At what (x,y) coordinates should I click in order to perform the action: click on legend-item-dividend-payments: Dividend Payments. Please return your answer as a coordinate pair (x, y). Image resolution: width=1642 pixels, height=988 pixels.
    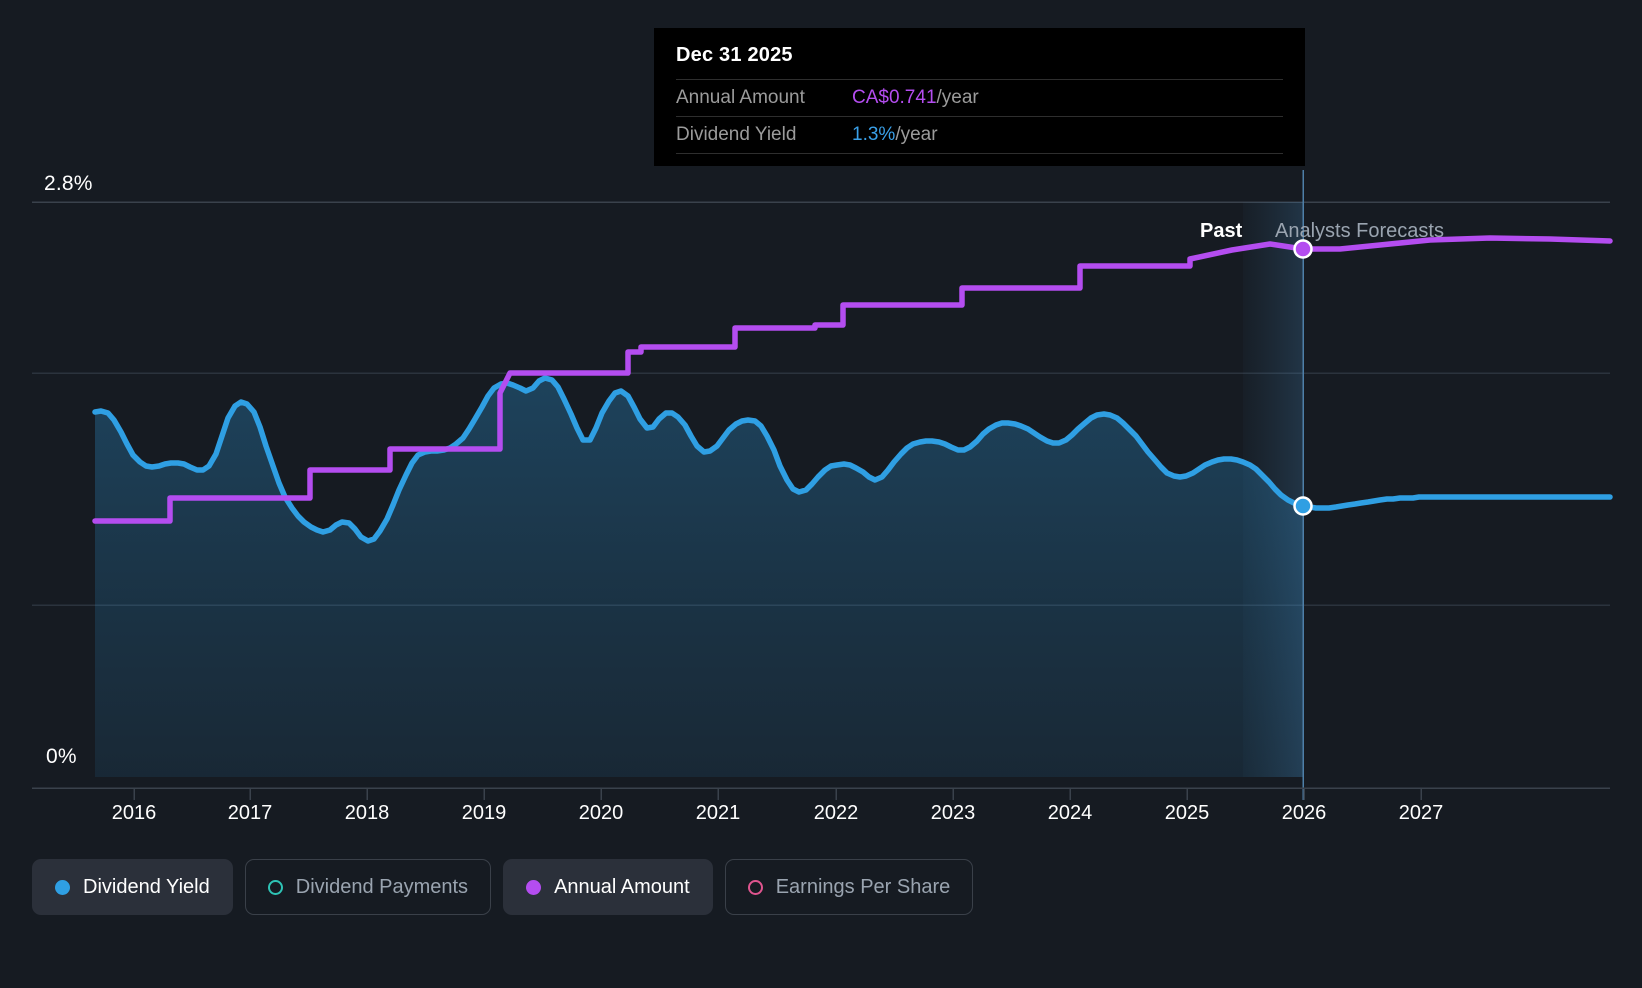
    Looking at the image, I should click on (368, 887).